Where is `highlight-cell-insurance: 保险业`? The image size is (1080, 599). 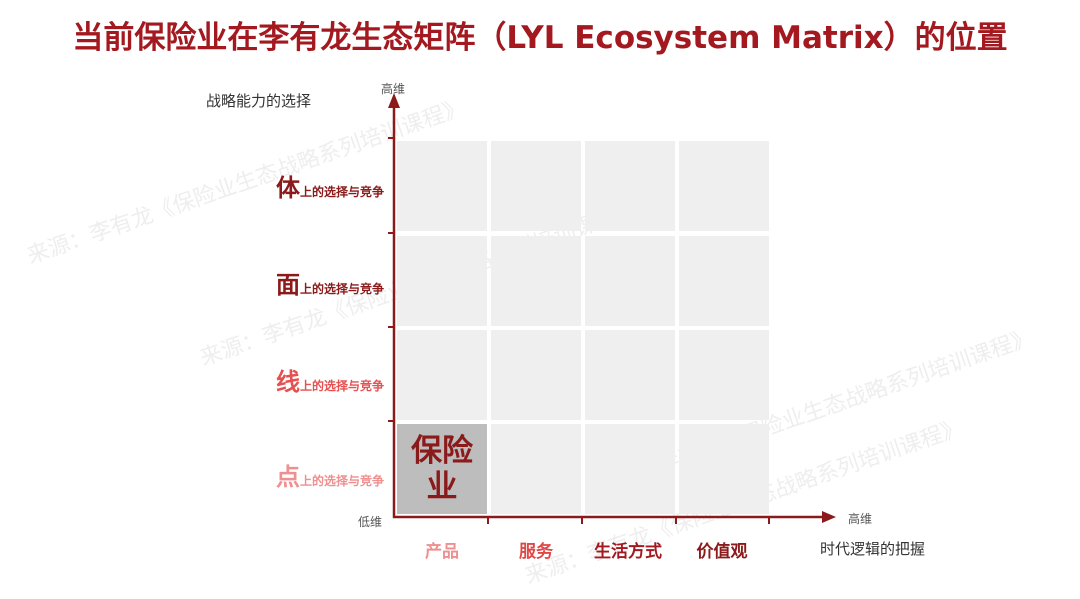
highlight-cell-insurance: 保险业 is located at coordinates (442, 469).